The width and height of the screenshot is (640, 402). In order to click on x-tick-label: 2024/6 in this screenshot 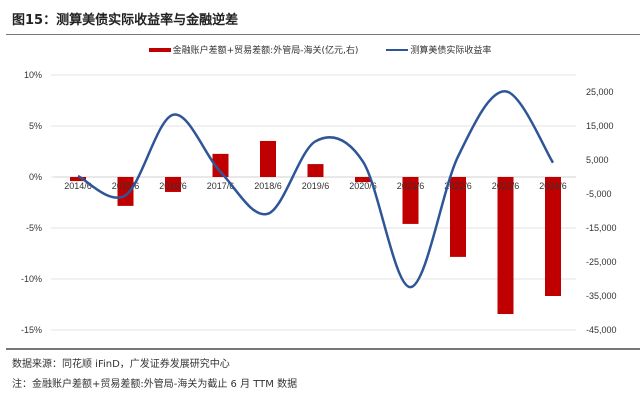, I will do `click(553, 186)`.